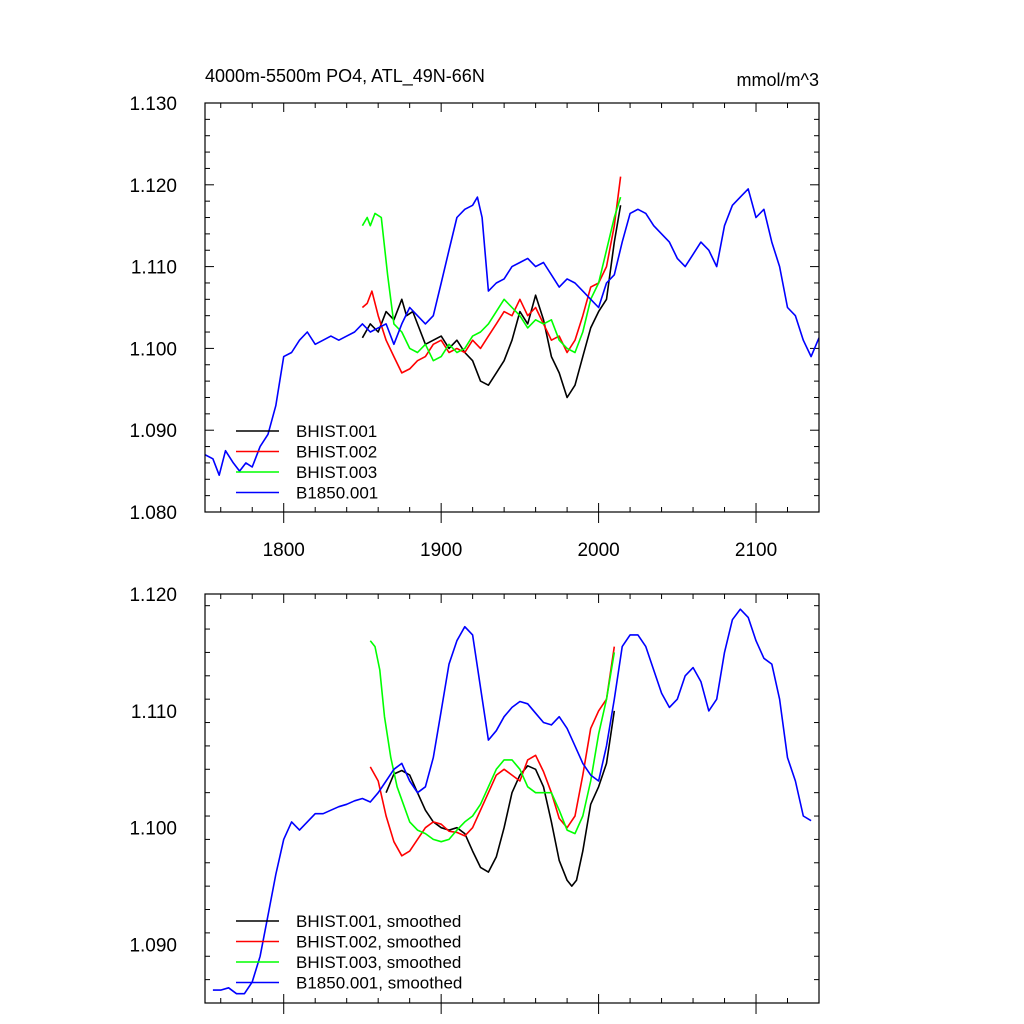 Image resolution: width=1024 pixels, height=1024 pixels. Describe the element at coordinates (379, 983) in the screenshot. I see `legend-label: B1850.001, smoothed` at that location.